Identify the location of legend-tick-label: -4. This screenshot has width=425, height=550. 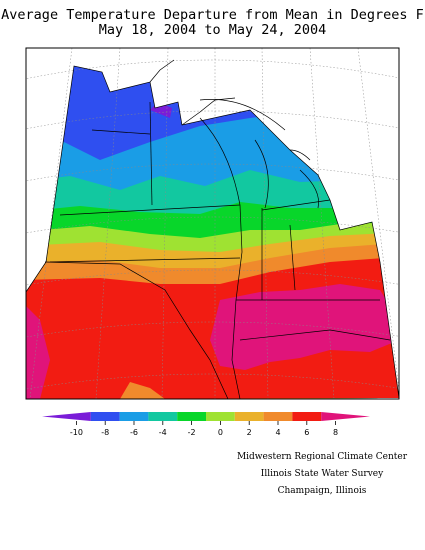
(163, 432).